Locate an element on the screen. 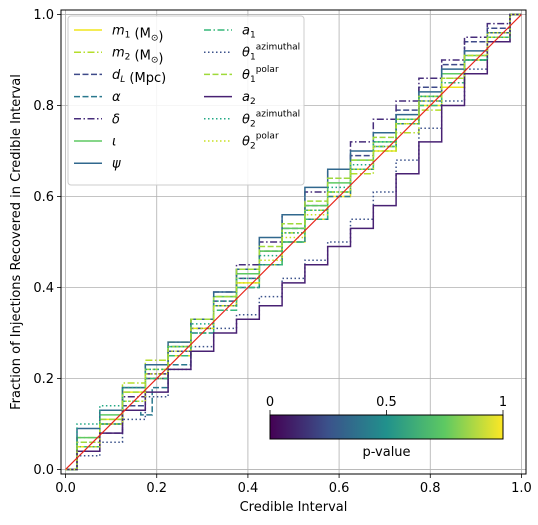 The width and height of the screenshot is (538, 525). x-tick-label: 0.6 is located at coordinates (339, 488).